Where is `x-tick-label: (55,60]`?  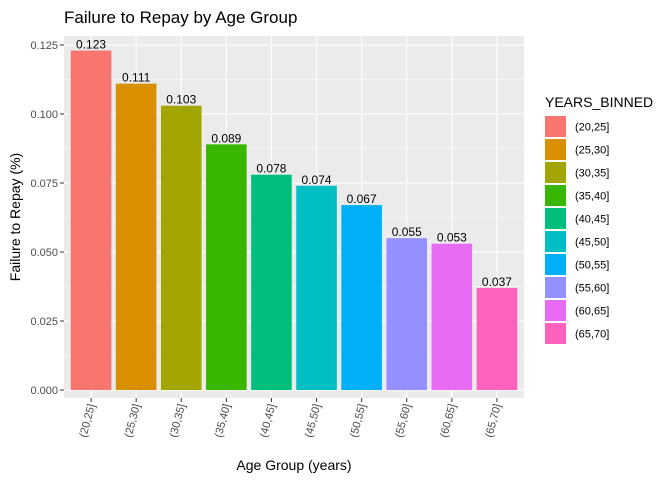 x-tick-label: (55,60] is located at coordinates (403, 421).